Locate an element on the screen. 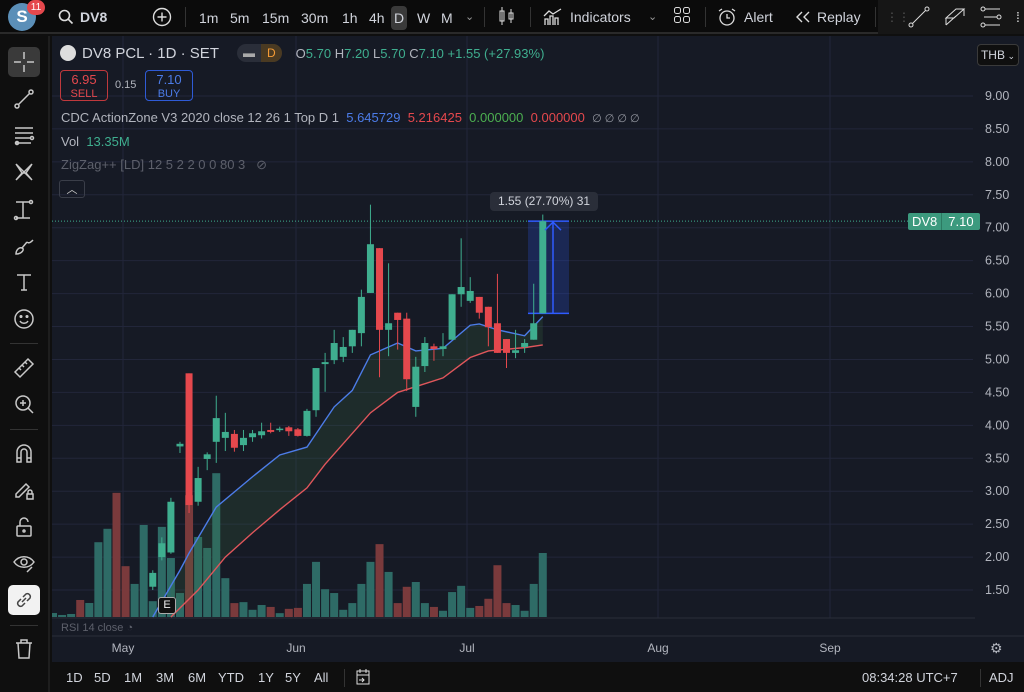 This screenshot has height=692, width=1024. range-all: All is located at coordinates (321, 677).